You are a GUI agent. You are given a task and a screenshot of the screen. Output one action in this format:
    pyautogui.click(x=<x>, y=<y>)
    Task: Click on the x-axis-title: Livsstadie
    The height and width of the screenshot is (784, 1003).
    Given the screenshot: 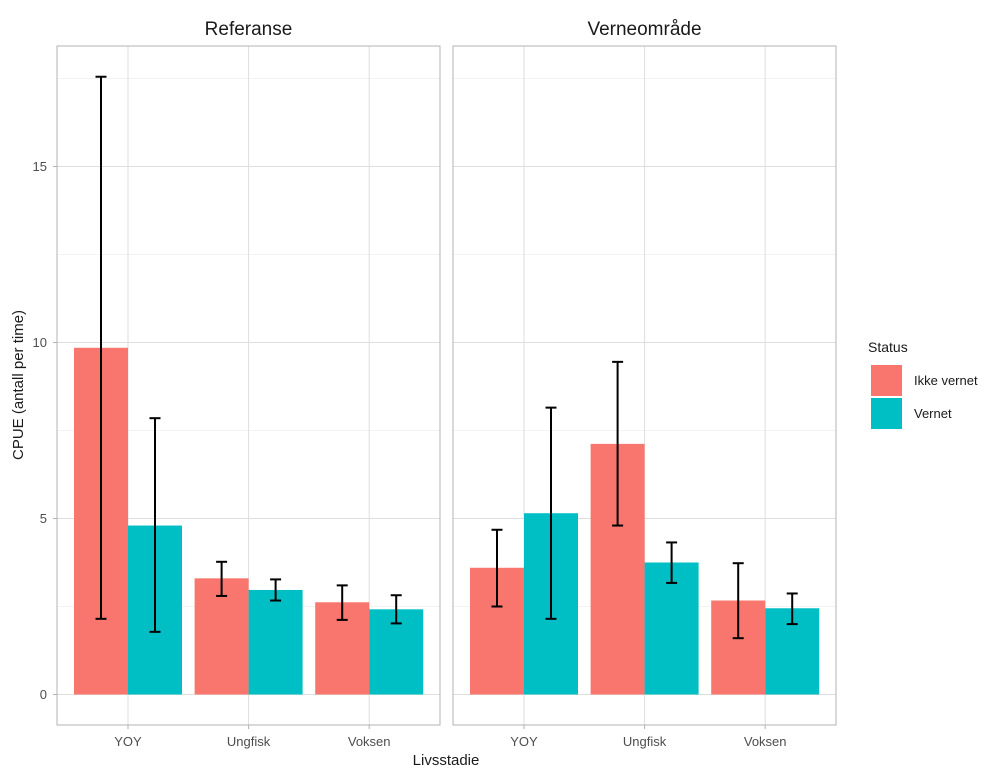 What is the action you would take?
    pyautogui.click(x=446, y=760)
    